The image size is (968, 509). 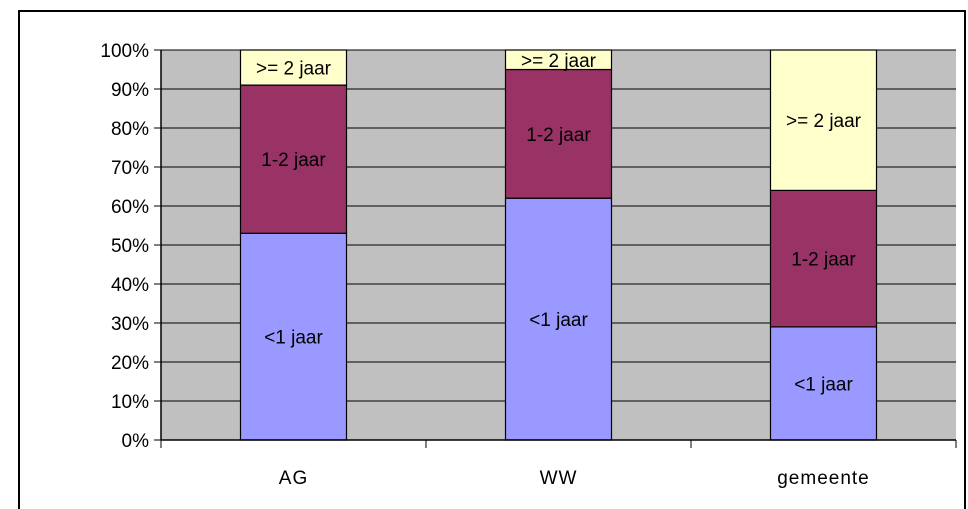 What do you see at coordinates (136, 441) in the screenshot?
I see `y-tick-label: 0%` at bounding box center [136, 441].